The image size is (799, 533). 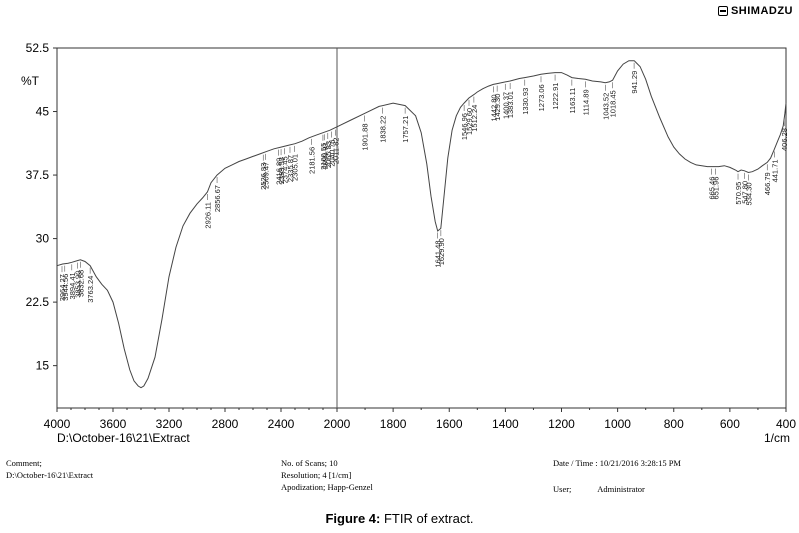 What do you see at coordinates (525, 97) in the screenshot?
I see `peak-annotation: 1330.93` at bounding box center [525, 97].